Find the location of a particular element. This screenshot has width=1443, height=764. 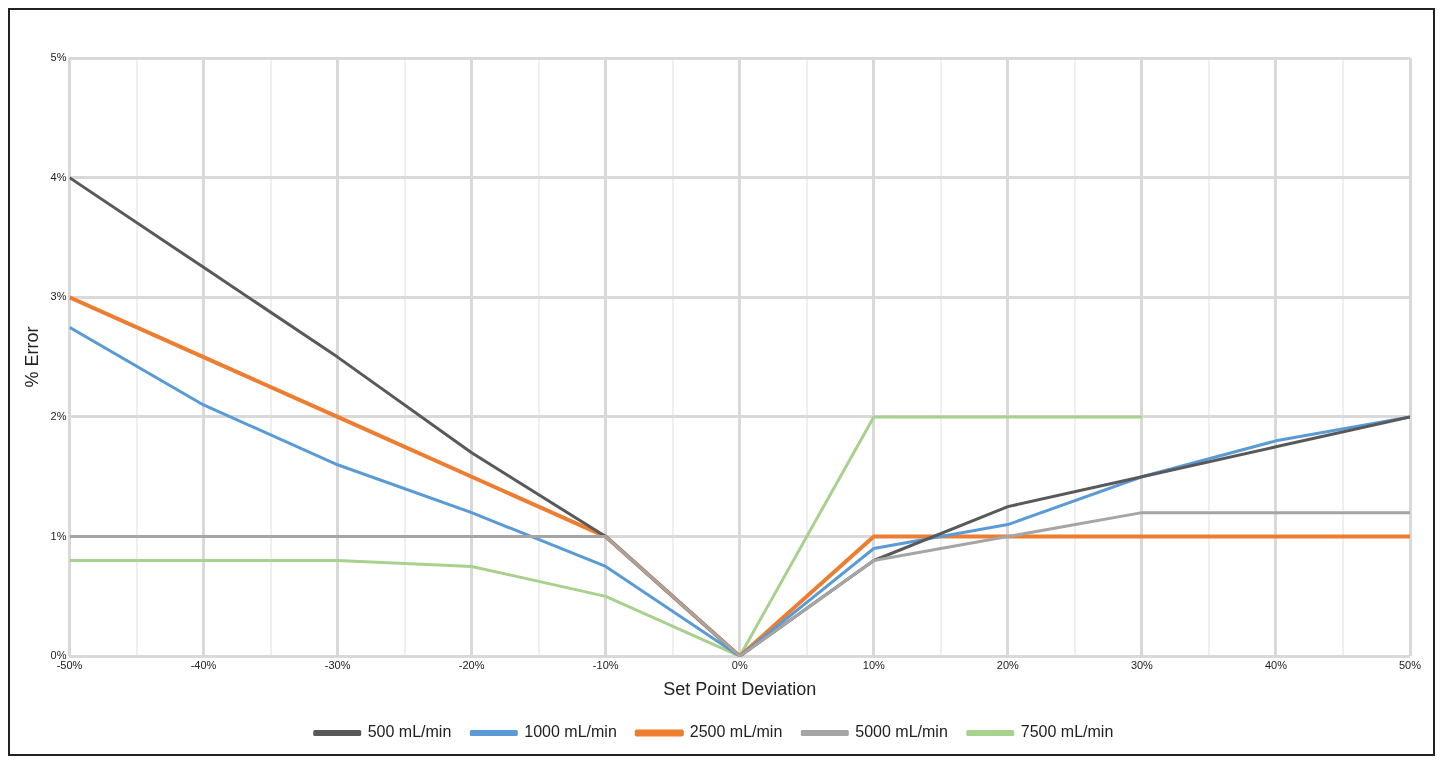

x-tick-label: -30% is located at coordinates (337, 664).